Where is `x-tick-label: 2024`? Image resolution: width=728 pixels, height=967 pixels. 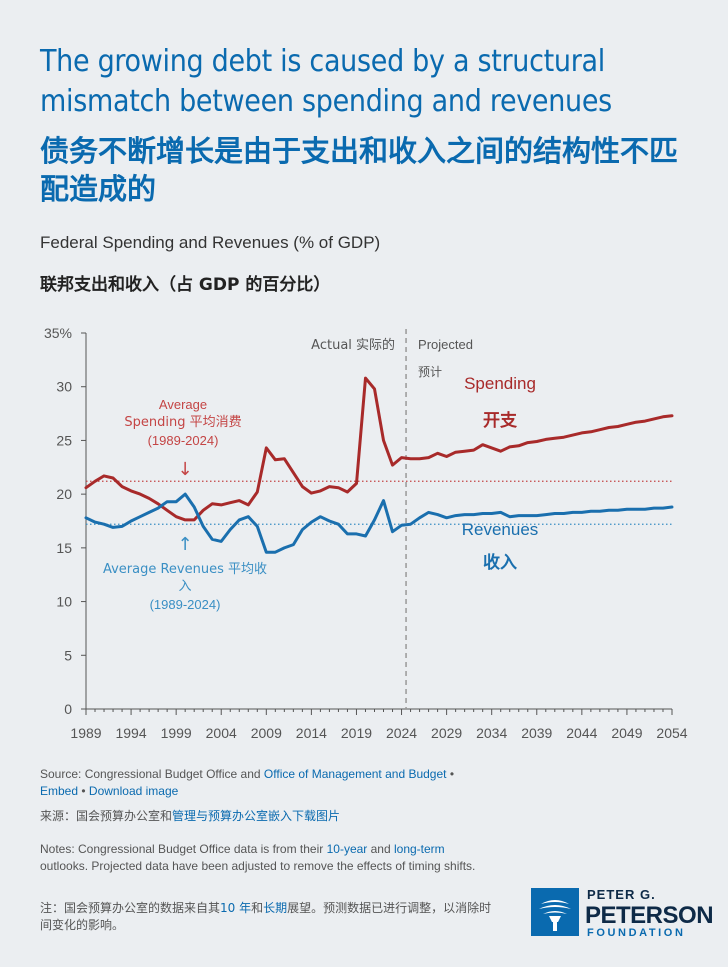
x-tick-label: 2024 is located at coordinates (401, 733).